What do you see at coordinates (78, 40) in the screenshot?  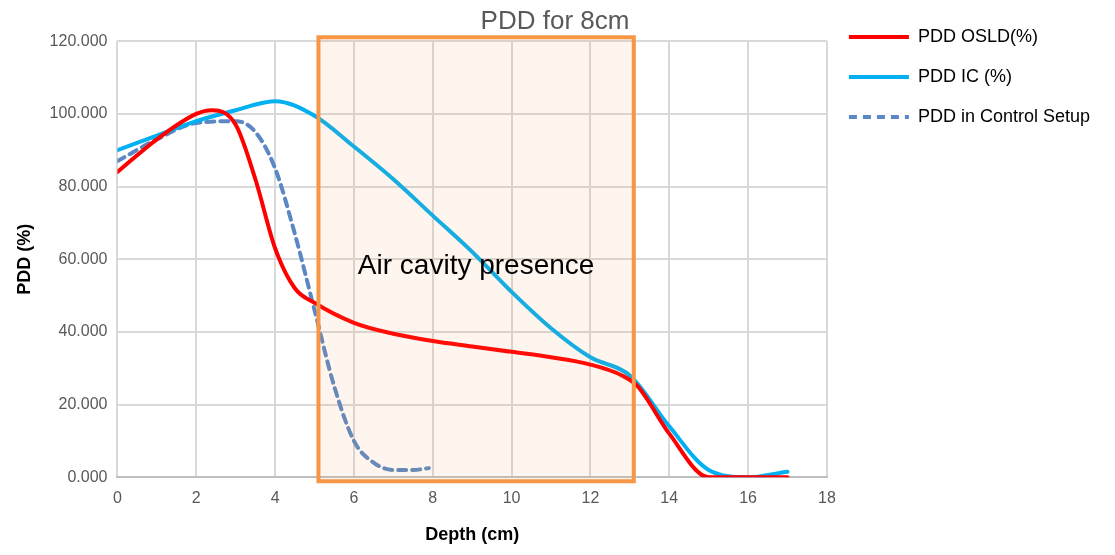 I see `y-tick-label: 120.000` at bounding box center [78, 40].